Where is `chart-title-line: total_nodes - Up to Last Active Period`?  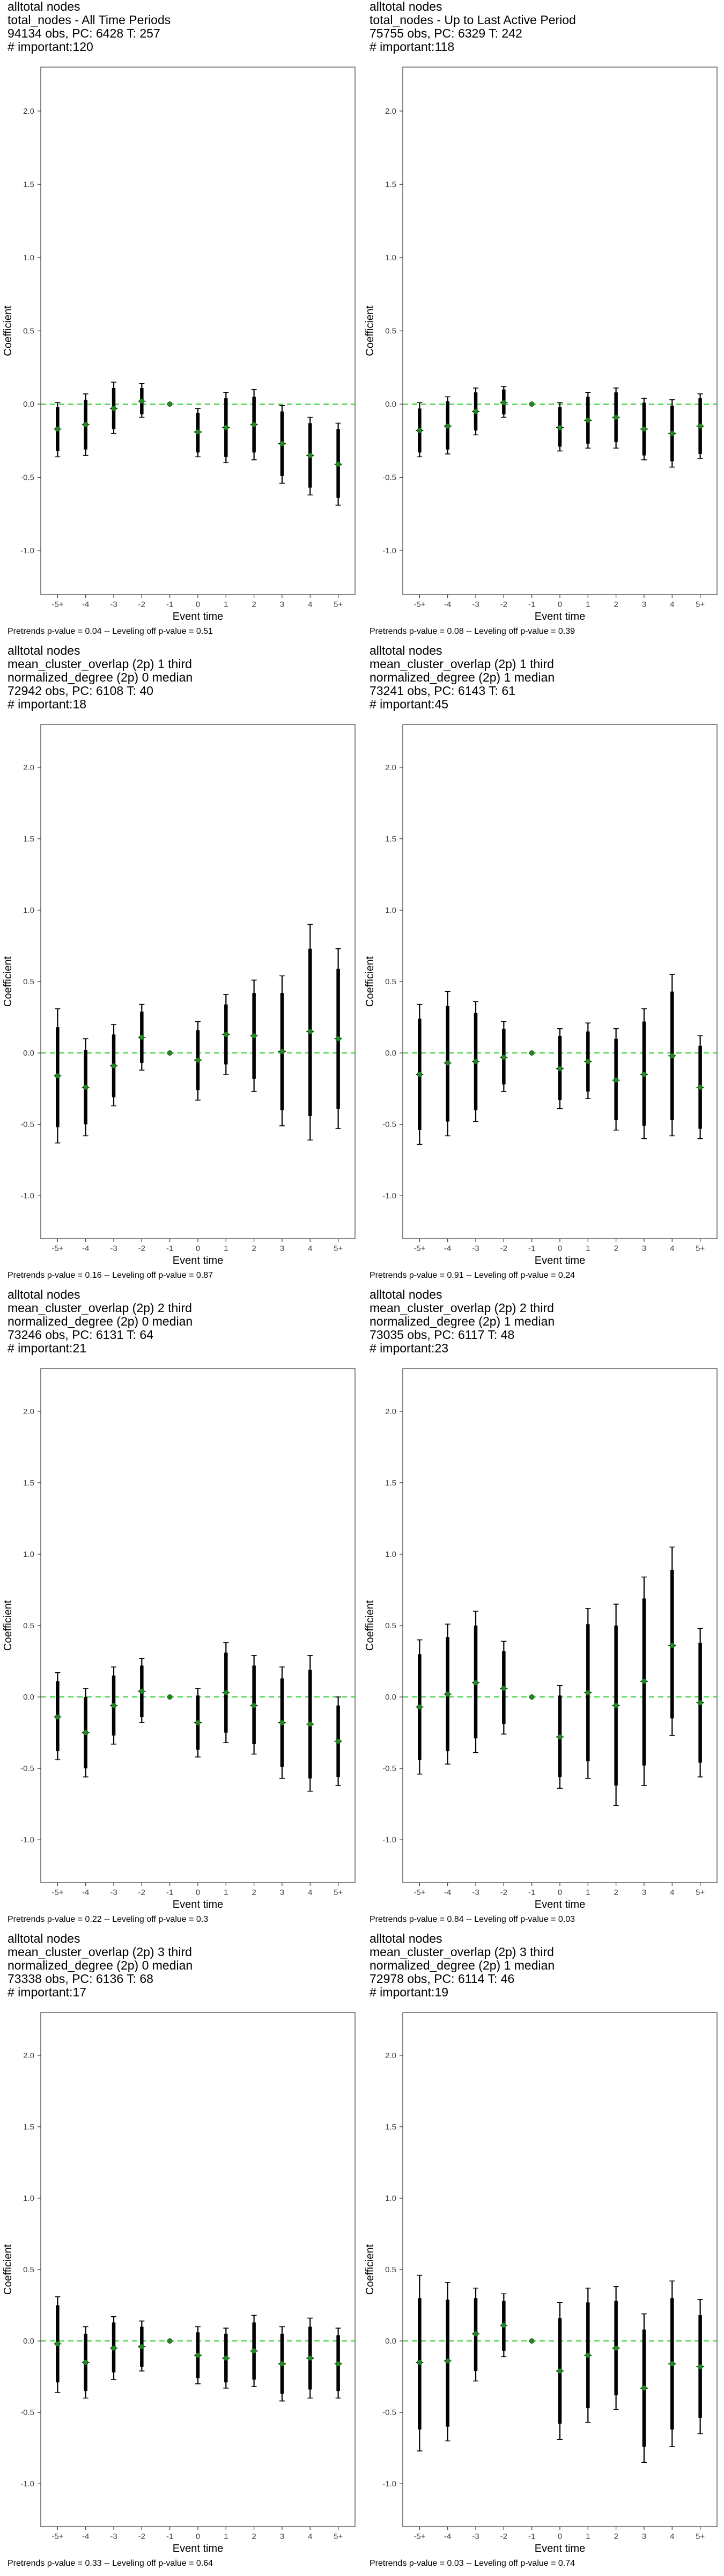 chart-title-line: total_nodes - Up to Last Active Period is located at coordinates (473, 20).